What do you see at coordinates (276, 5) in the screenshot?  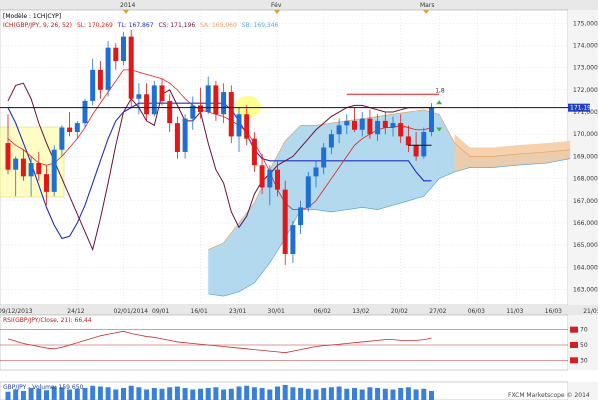 I see `top-period-label: Fév` at bounding box center [276, 5].